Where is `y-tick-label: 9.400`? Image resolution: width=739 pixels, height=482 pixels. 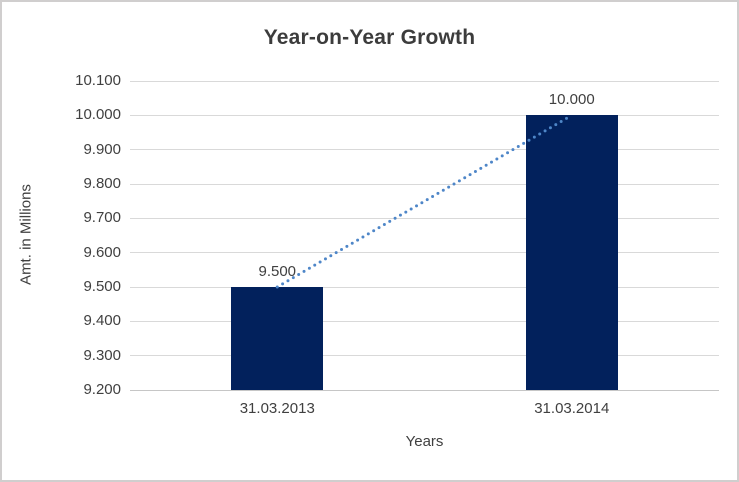 y-tick-label: 9.400 is located at coordinates (102, 321).